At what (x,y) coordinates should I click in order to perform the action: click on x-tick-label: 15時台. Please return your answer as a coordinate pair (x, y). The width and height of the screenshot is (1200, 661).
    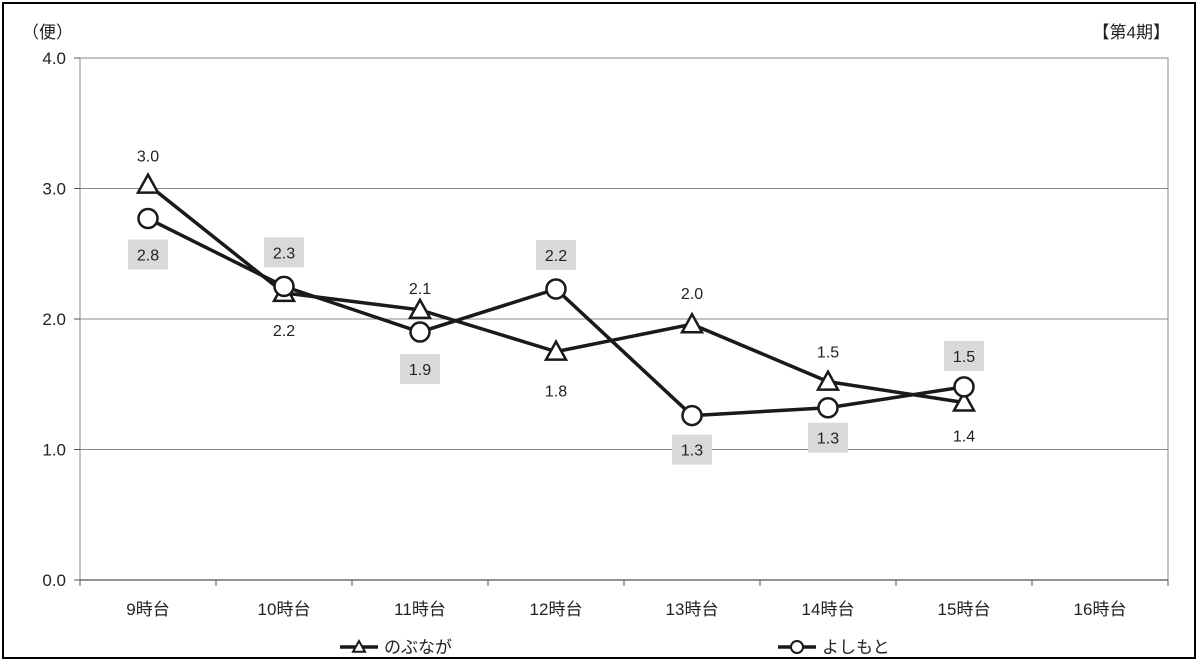
    Looking at the image, I should click on (964, 609).